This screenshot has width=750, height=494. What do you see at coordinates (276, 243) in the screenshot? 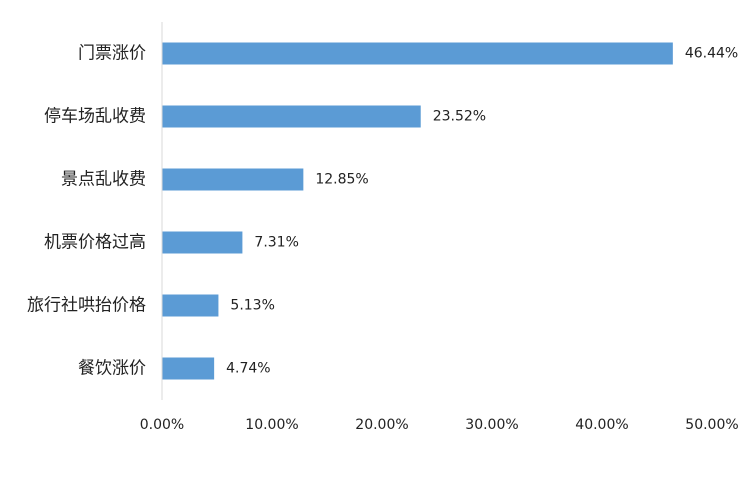
I see `data-label: 7.31%` at bounding box center [276, 243].